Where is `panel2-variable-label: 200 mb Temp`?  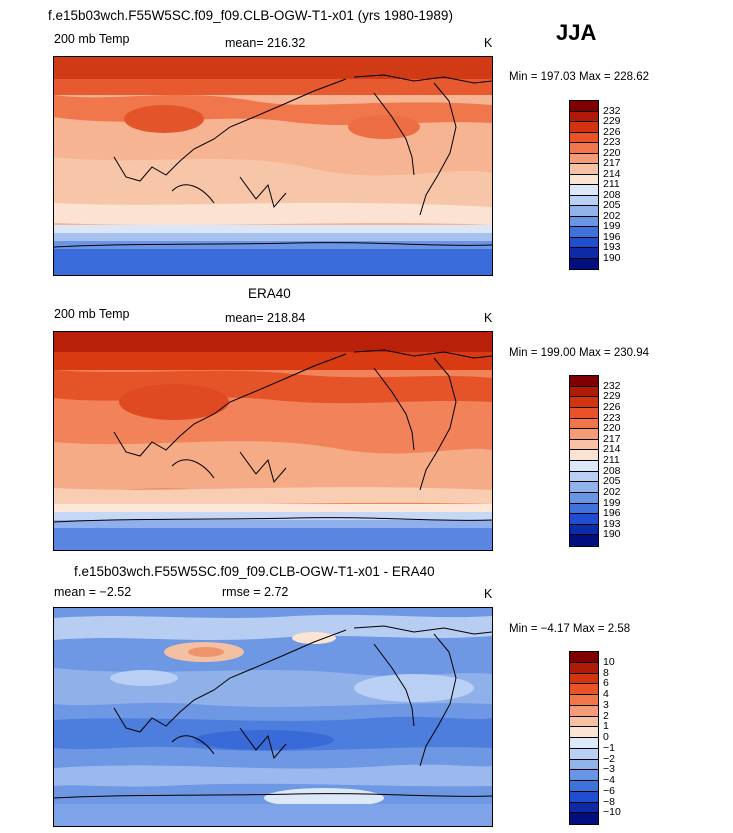 panel2-variable-label: 200 mb Temp is located at coordinates (92, 314).